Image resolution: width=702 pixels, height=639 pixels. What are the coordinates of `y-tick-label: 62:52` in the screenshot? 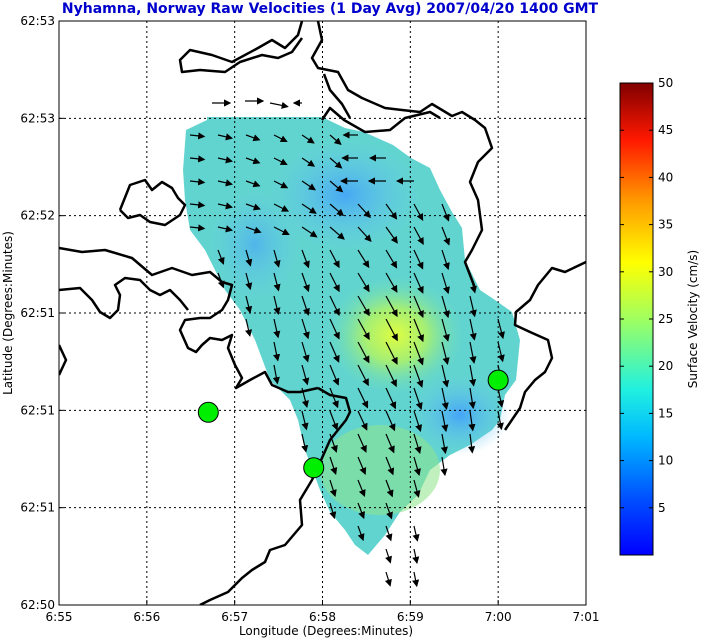 It's located at (37, 216).